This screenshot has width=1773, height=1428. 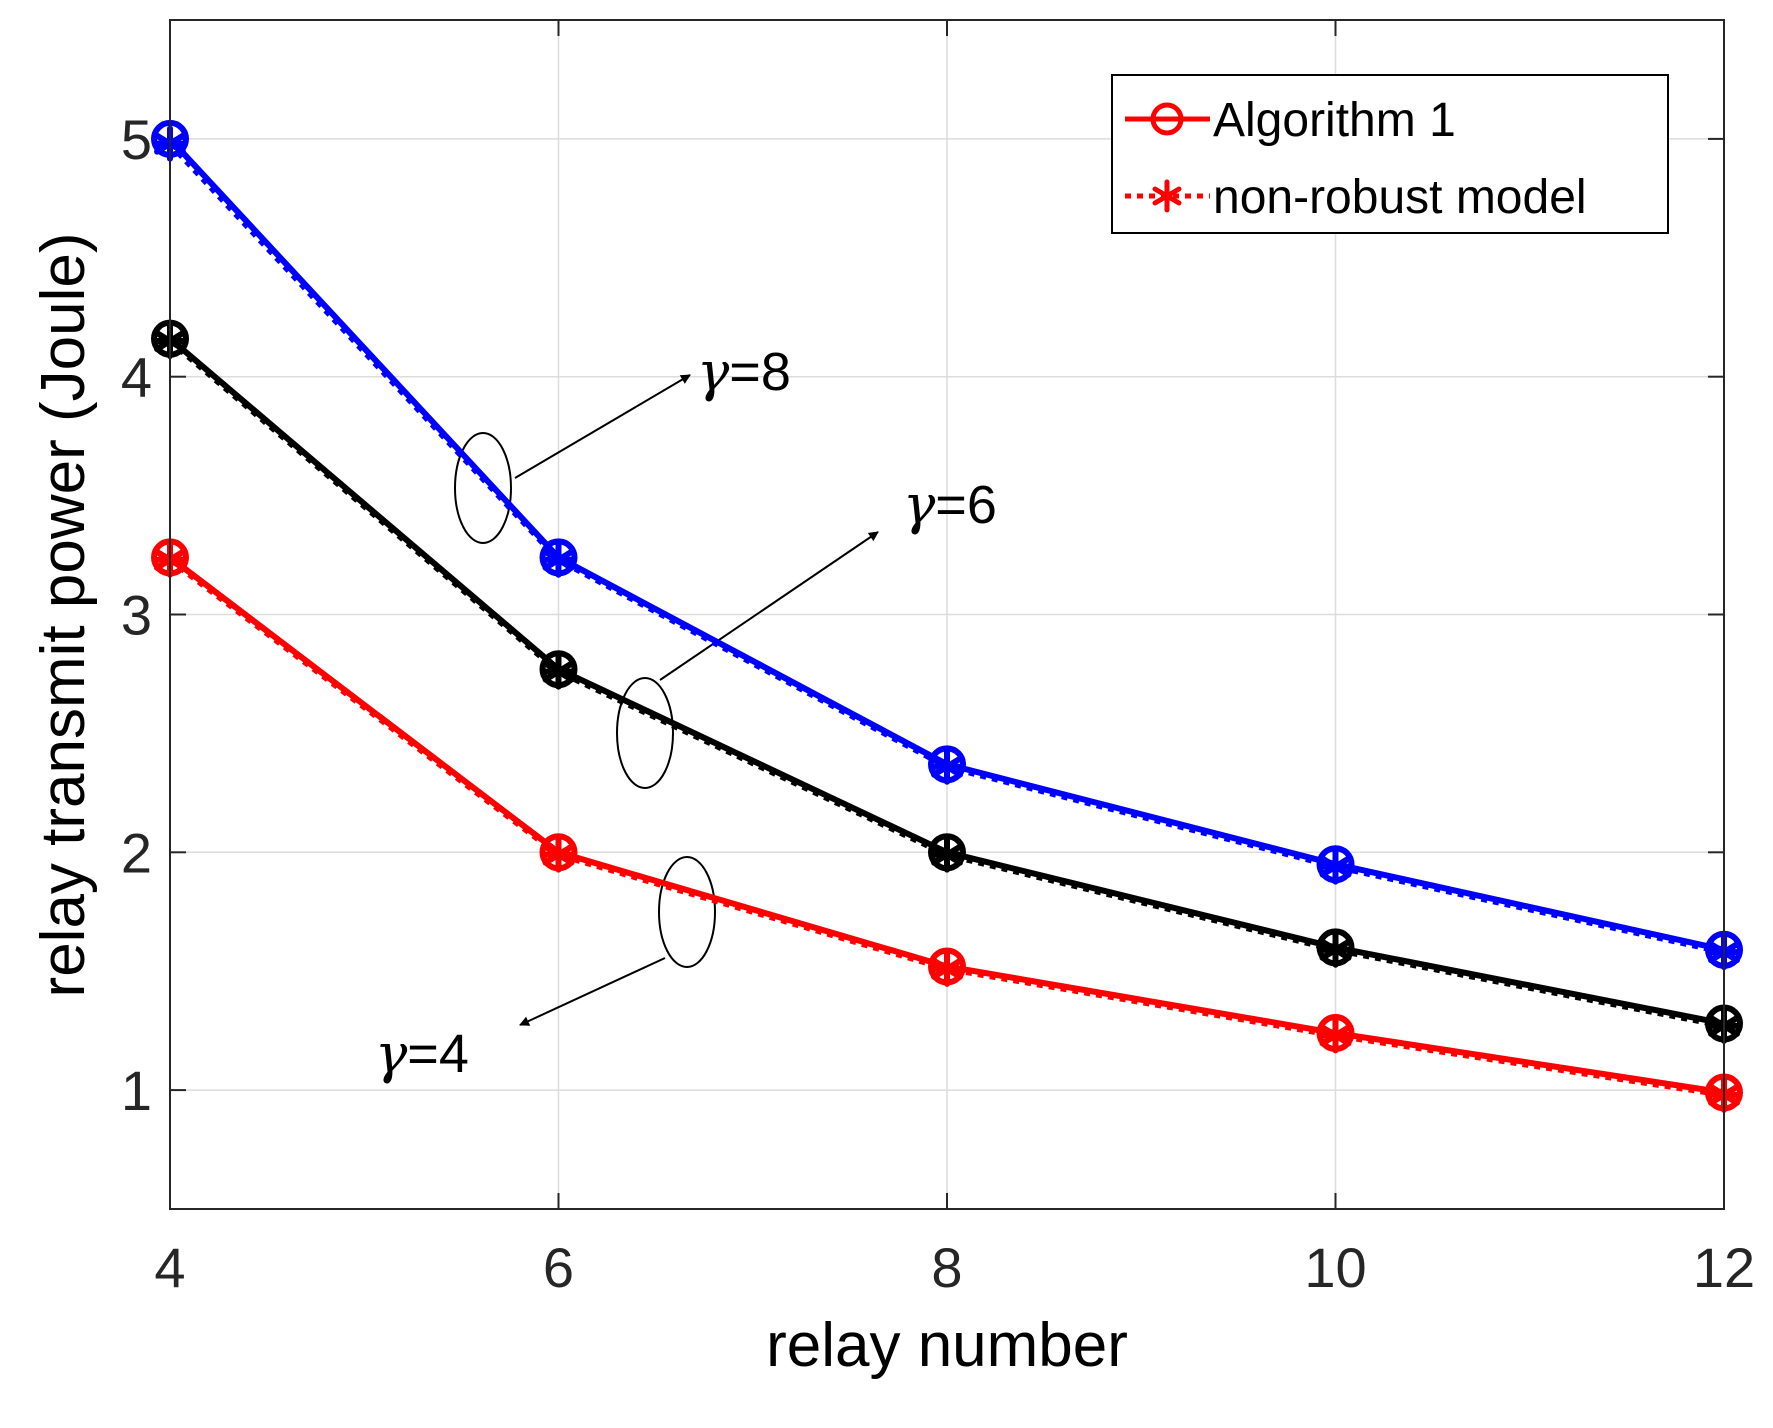 I want to click on legend-item-algorithm-1: Algorithm 1, so click(x=1290, y=120).